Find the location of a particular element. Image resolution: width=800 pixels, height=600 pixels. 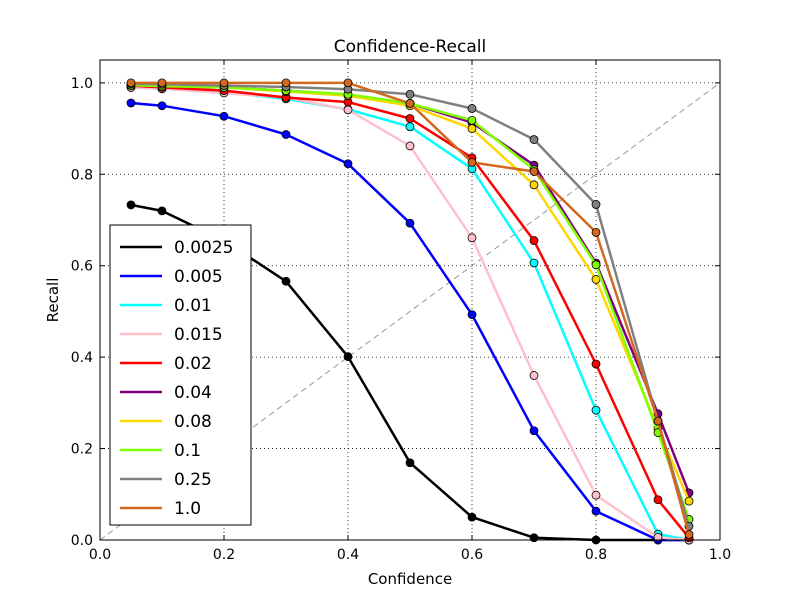

x-tick-label: 1.0 is located at coordinates (720, 555).